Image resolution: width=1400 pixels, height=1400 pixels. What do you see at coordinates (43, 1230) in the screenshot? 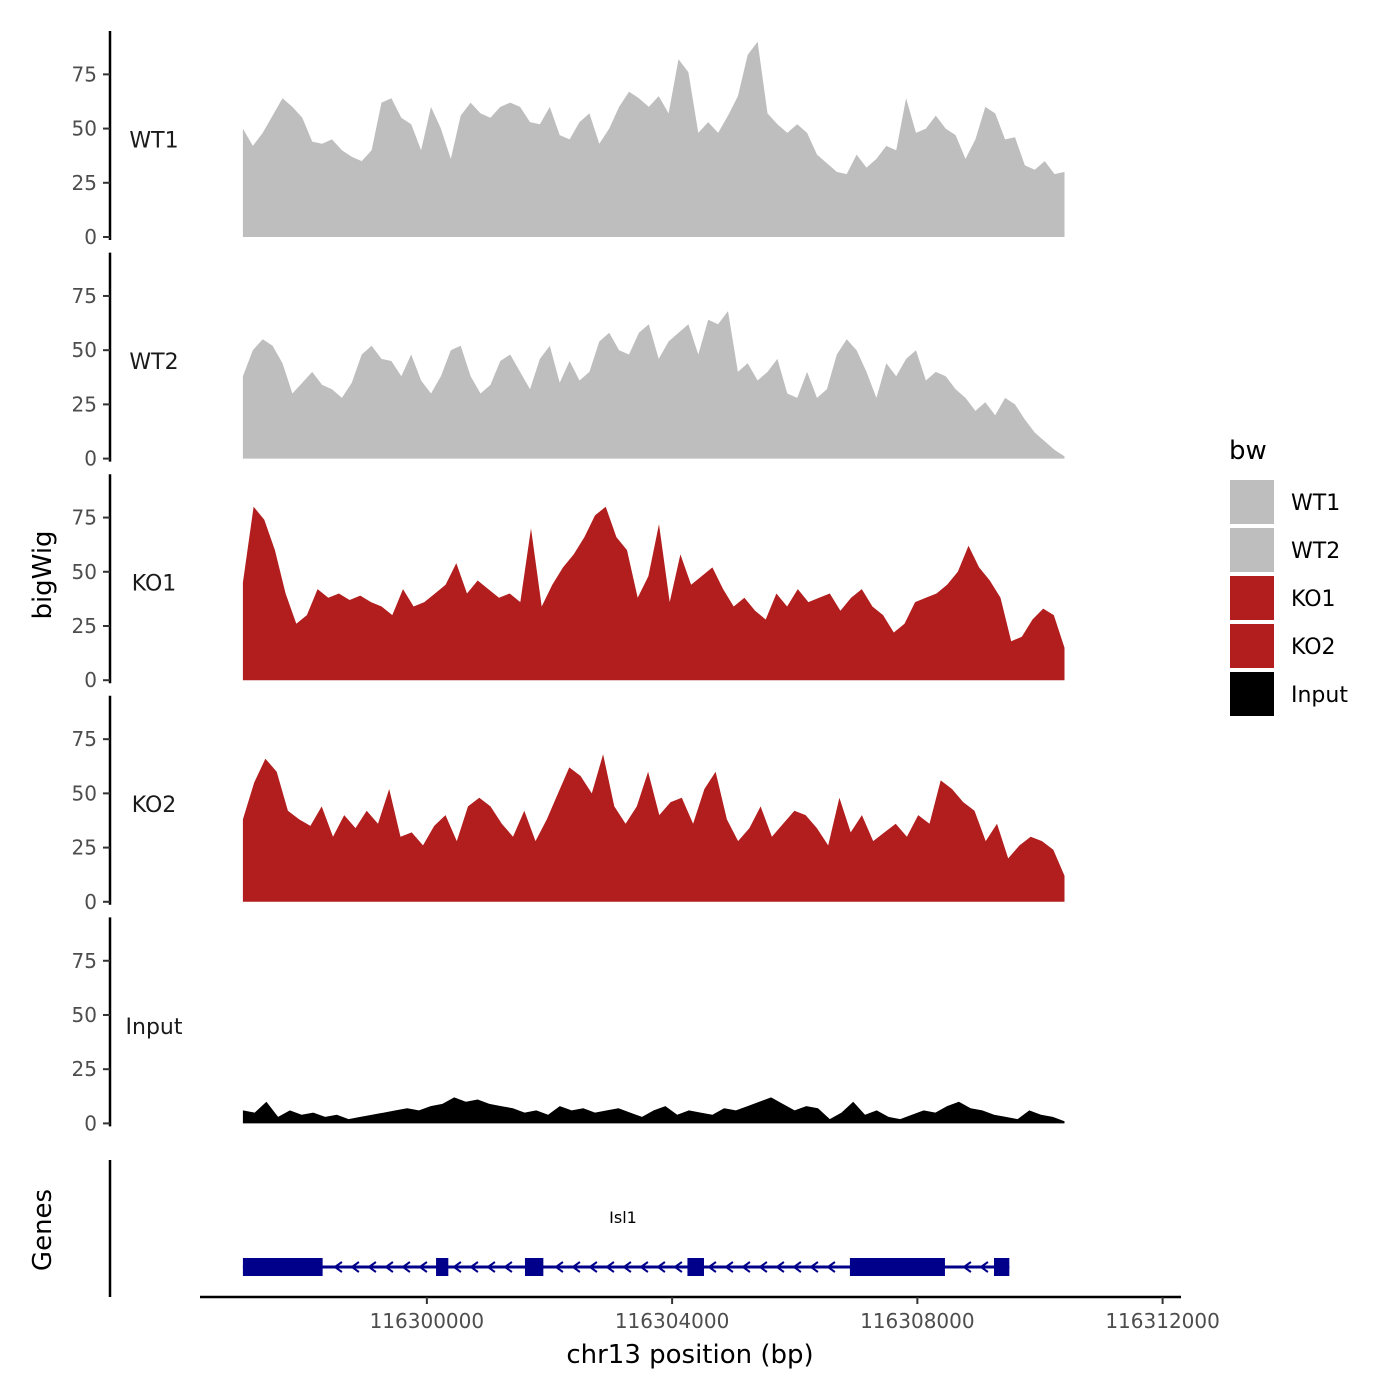
I see `genes-axis-title: Genes` at bounding box center [43, 1230].